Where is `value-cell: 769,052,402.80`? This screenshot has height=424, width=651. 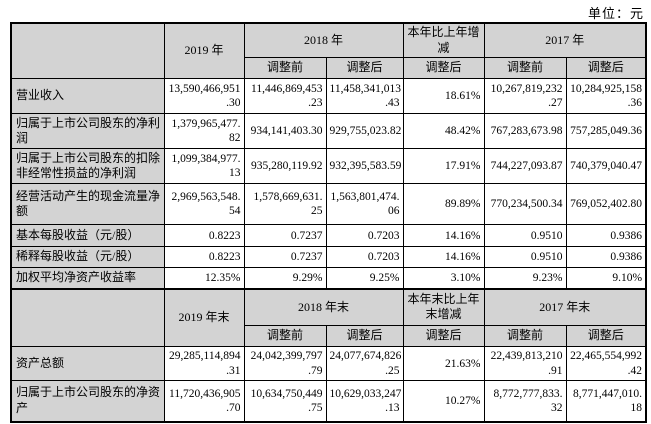
value-cell: 769,052,402.80 is located at coordinates (606, 204).